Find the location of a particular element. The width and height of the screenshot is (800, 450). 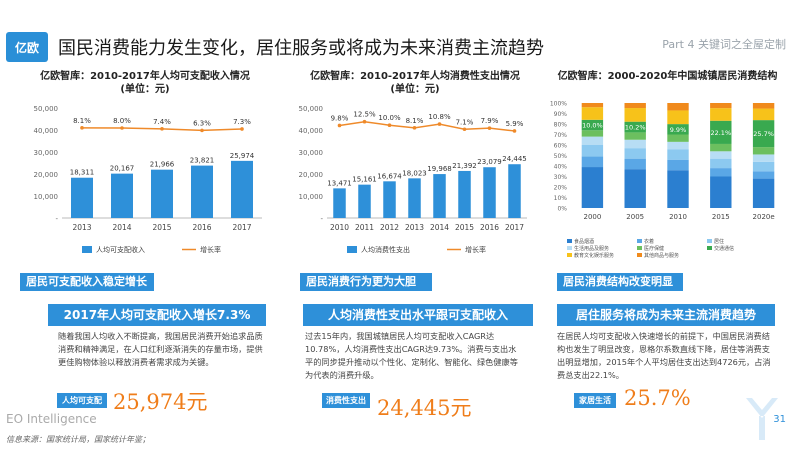

c3-y-tick: 90% is located at coordinates (561, 114).